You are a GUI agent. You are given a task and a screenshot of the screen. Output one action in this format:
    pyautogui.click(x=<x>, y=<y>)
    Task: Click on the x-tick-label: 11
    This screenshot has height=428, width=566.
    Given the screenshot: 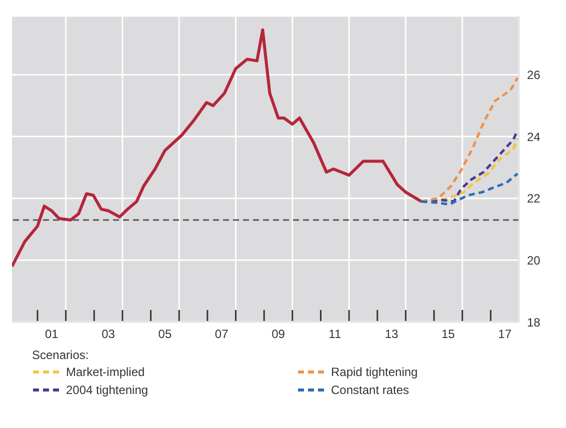 What is the action you would take?
    pyautogui.click(x=335, y=334)
    